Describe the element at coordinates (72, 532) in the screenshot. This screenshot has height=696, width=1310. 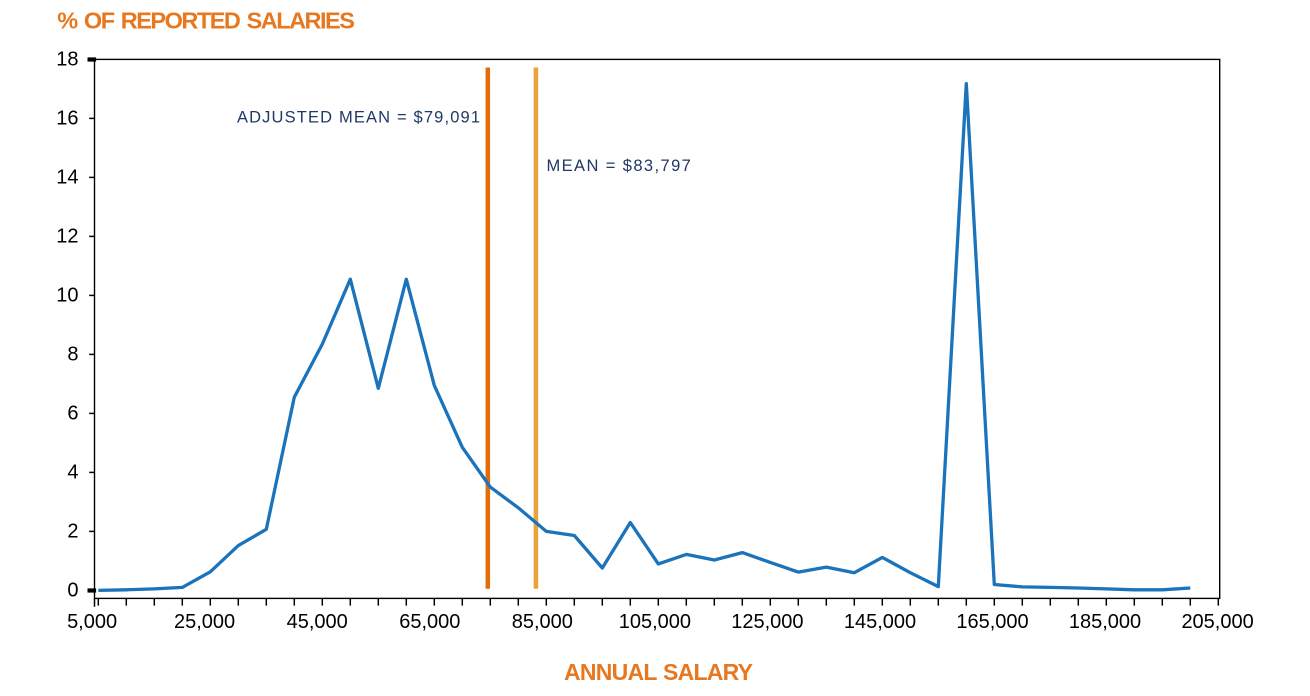
I see `svg-text: 2` at that location.